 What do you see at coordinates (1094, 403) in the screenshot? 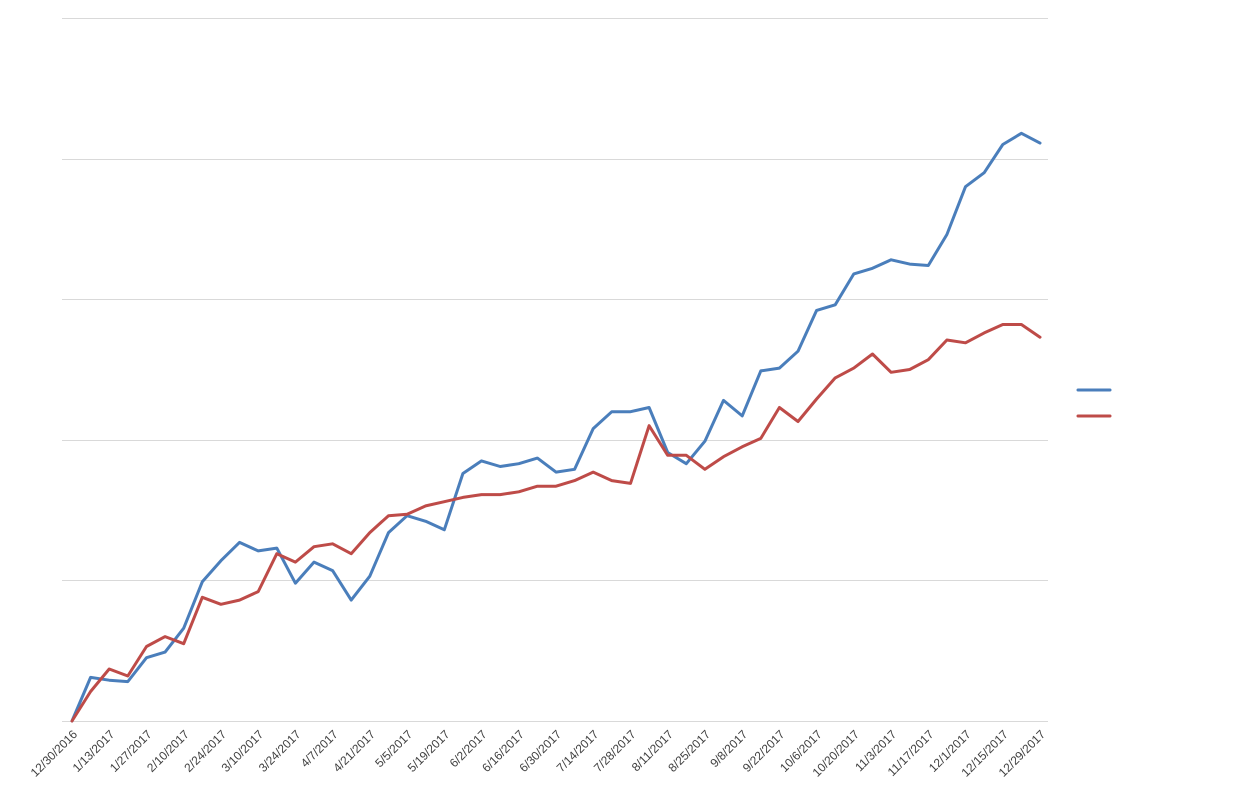
I see `legend` at bounding box center [1094, 403].